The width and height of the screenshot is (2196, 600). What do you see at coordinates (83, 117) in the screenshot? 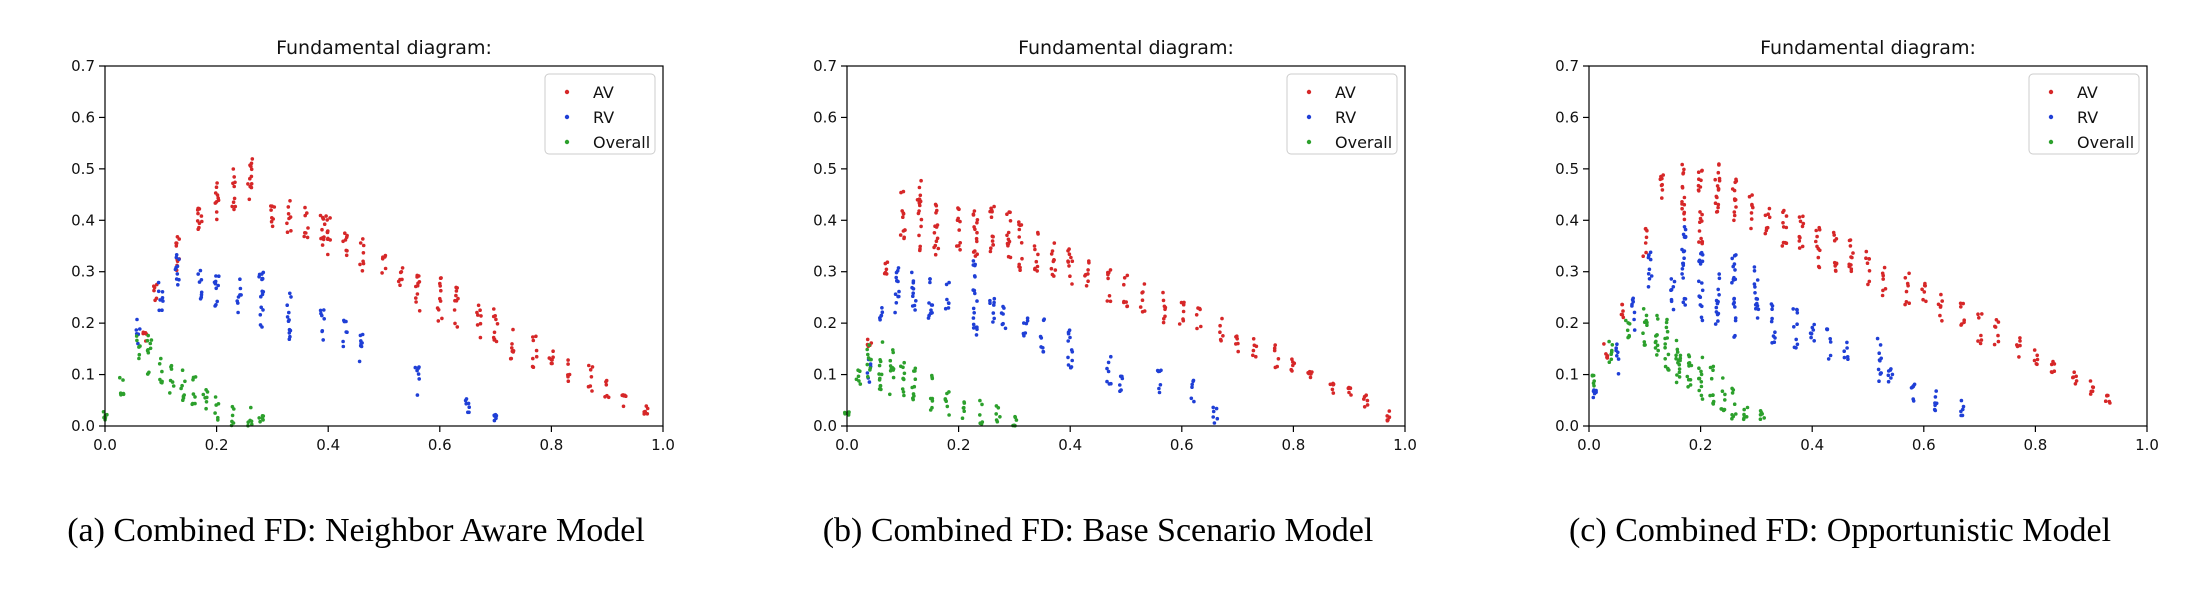
I see `y-tick-label: 0.6` at bounding box center [83, 117].